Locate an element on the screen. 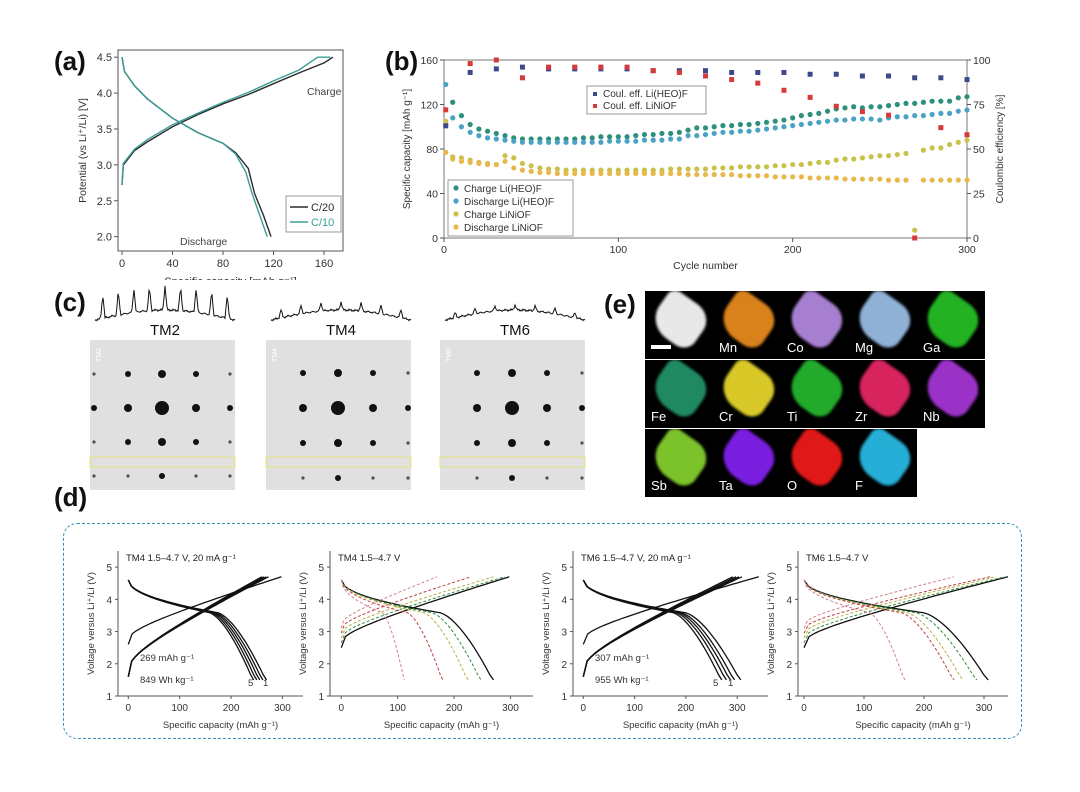 This screenshot has width=1080, height=792. legend-marker-b is located at coordinates (456, 227).